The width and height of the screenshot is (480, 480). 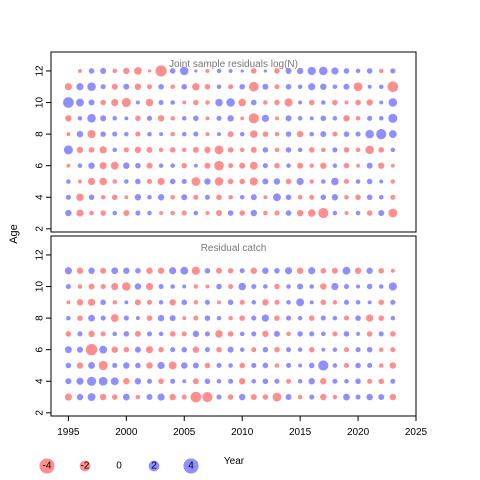 I want to click on bubble-joint-age3-2008, so click(x=219, y=213).